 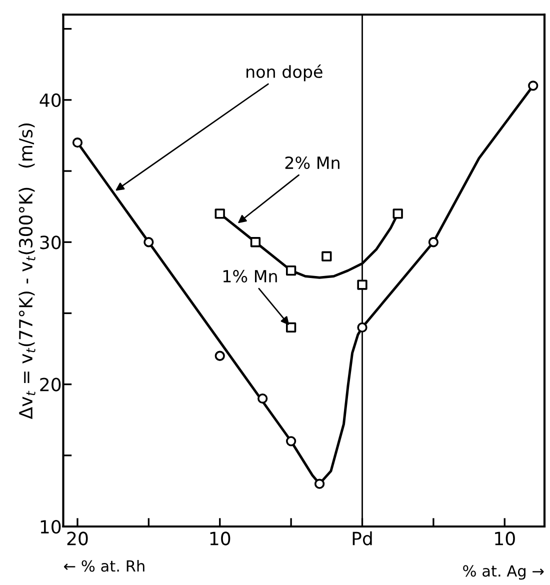 I want to click on annotation: 2% Mn, so click(x=312, y=163).